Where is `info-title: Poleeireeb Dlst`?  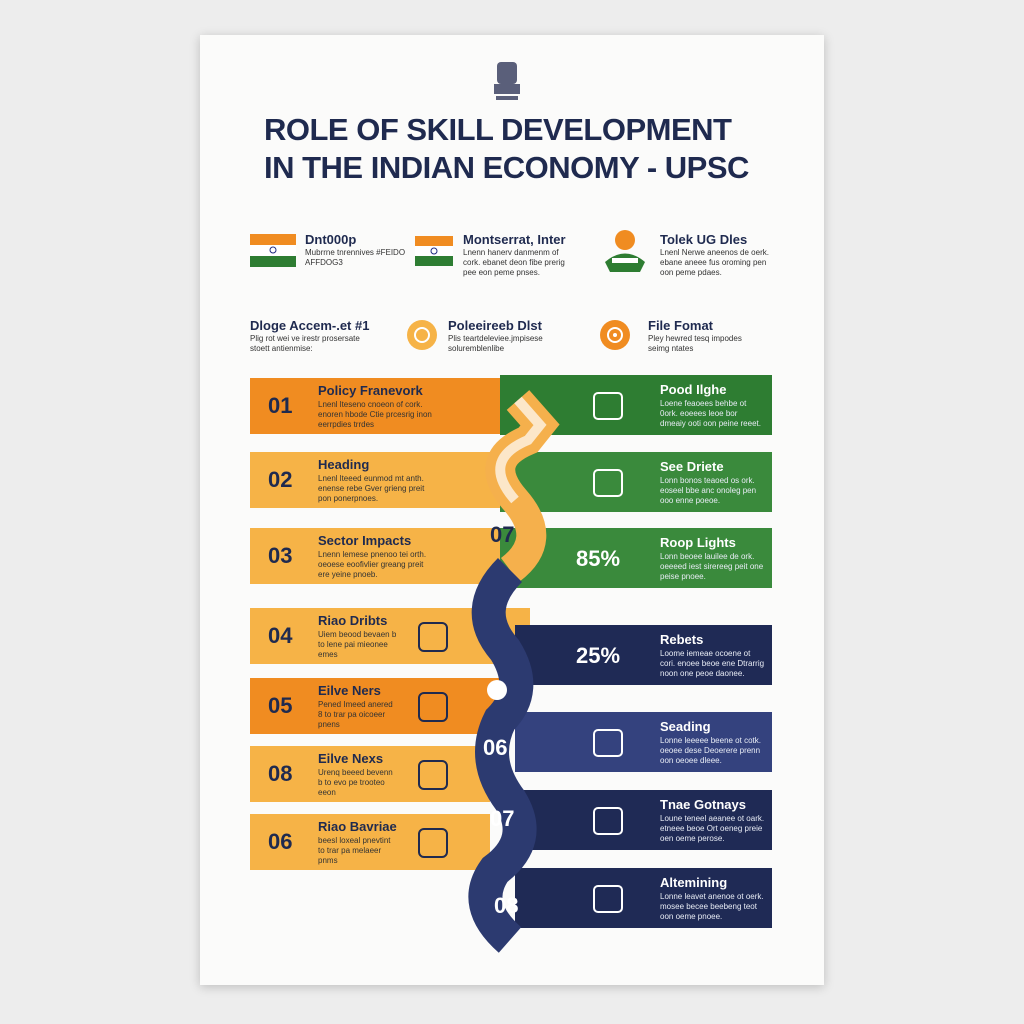
info-title: Poleeireeb Dlst is located at coordinates (495, 325).